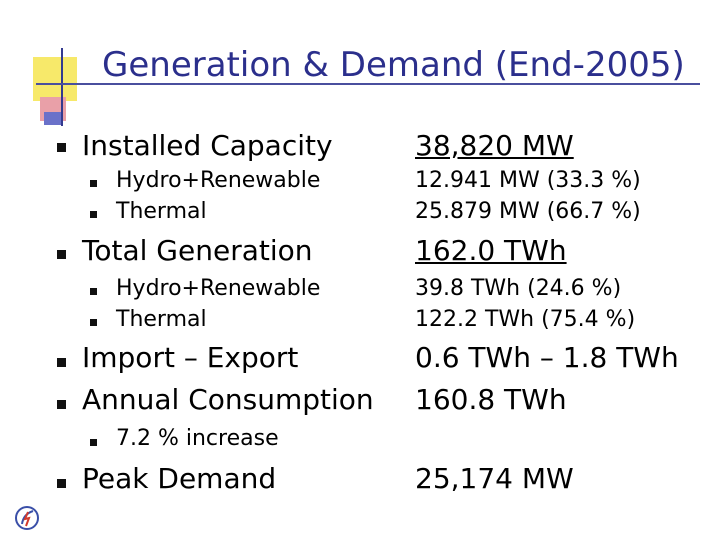 The image size is (720, 540). I want to click on row-value: 12.941 MW (33.3 %), so click(528, 180).